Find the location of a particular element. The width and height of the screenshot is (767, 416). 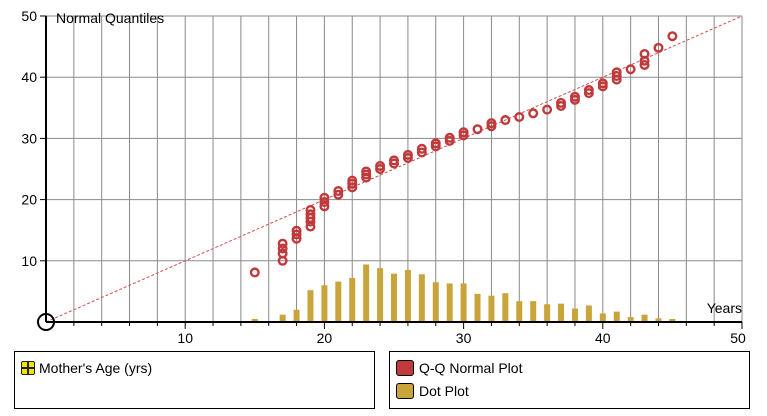

x-tick-label: 30 is located at coordinates (464, 338).